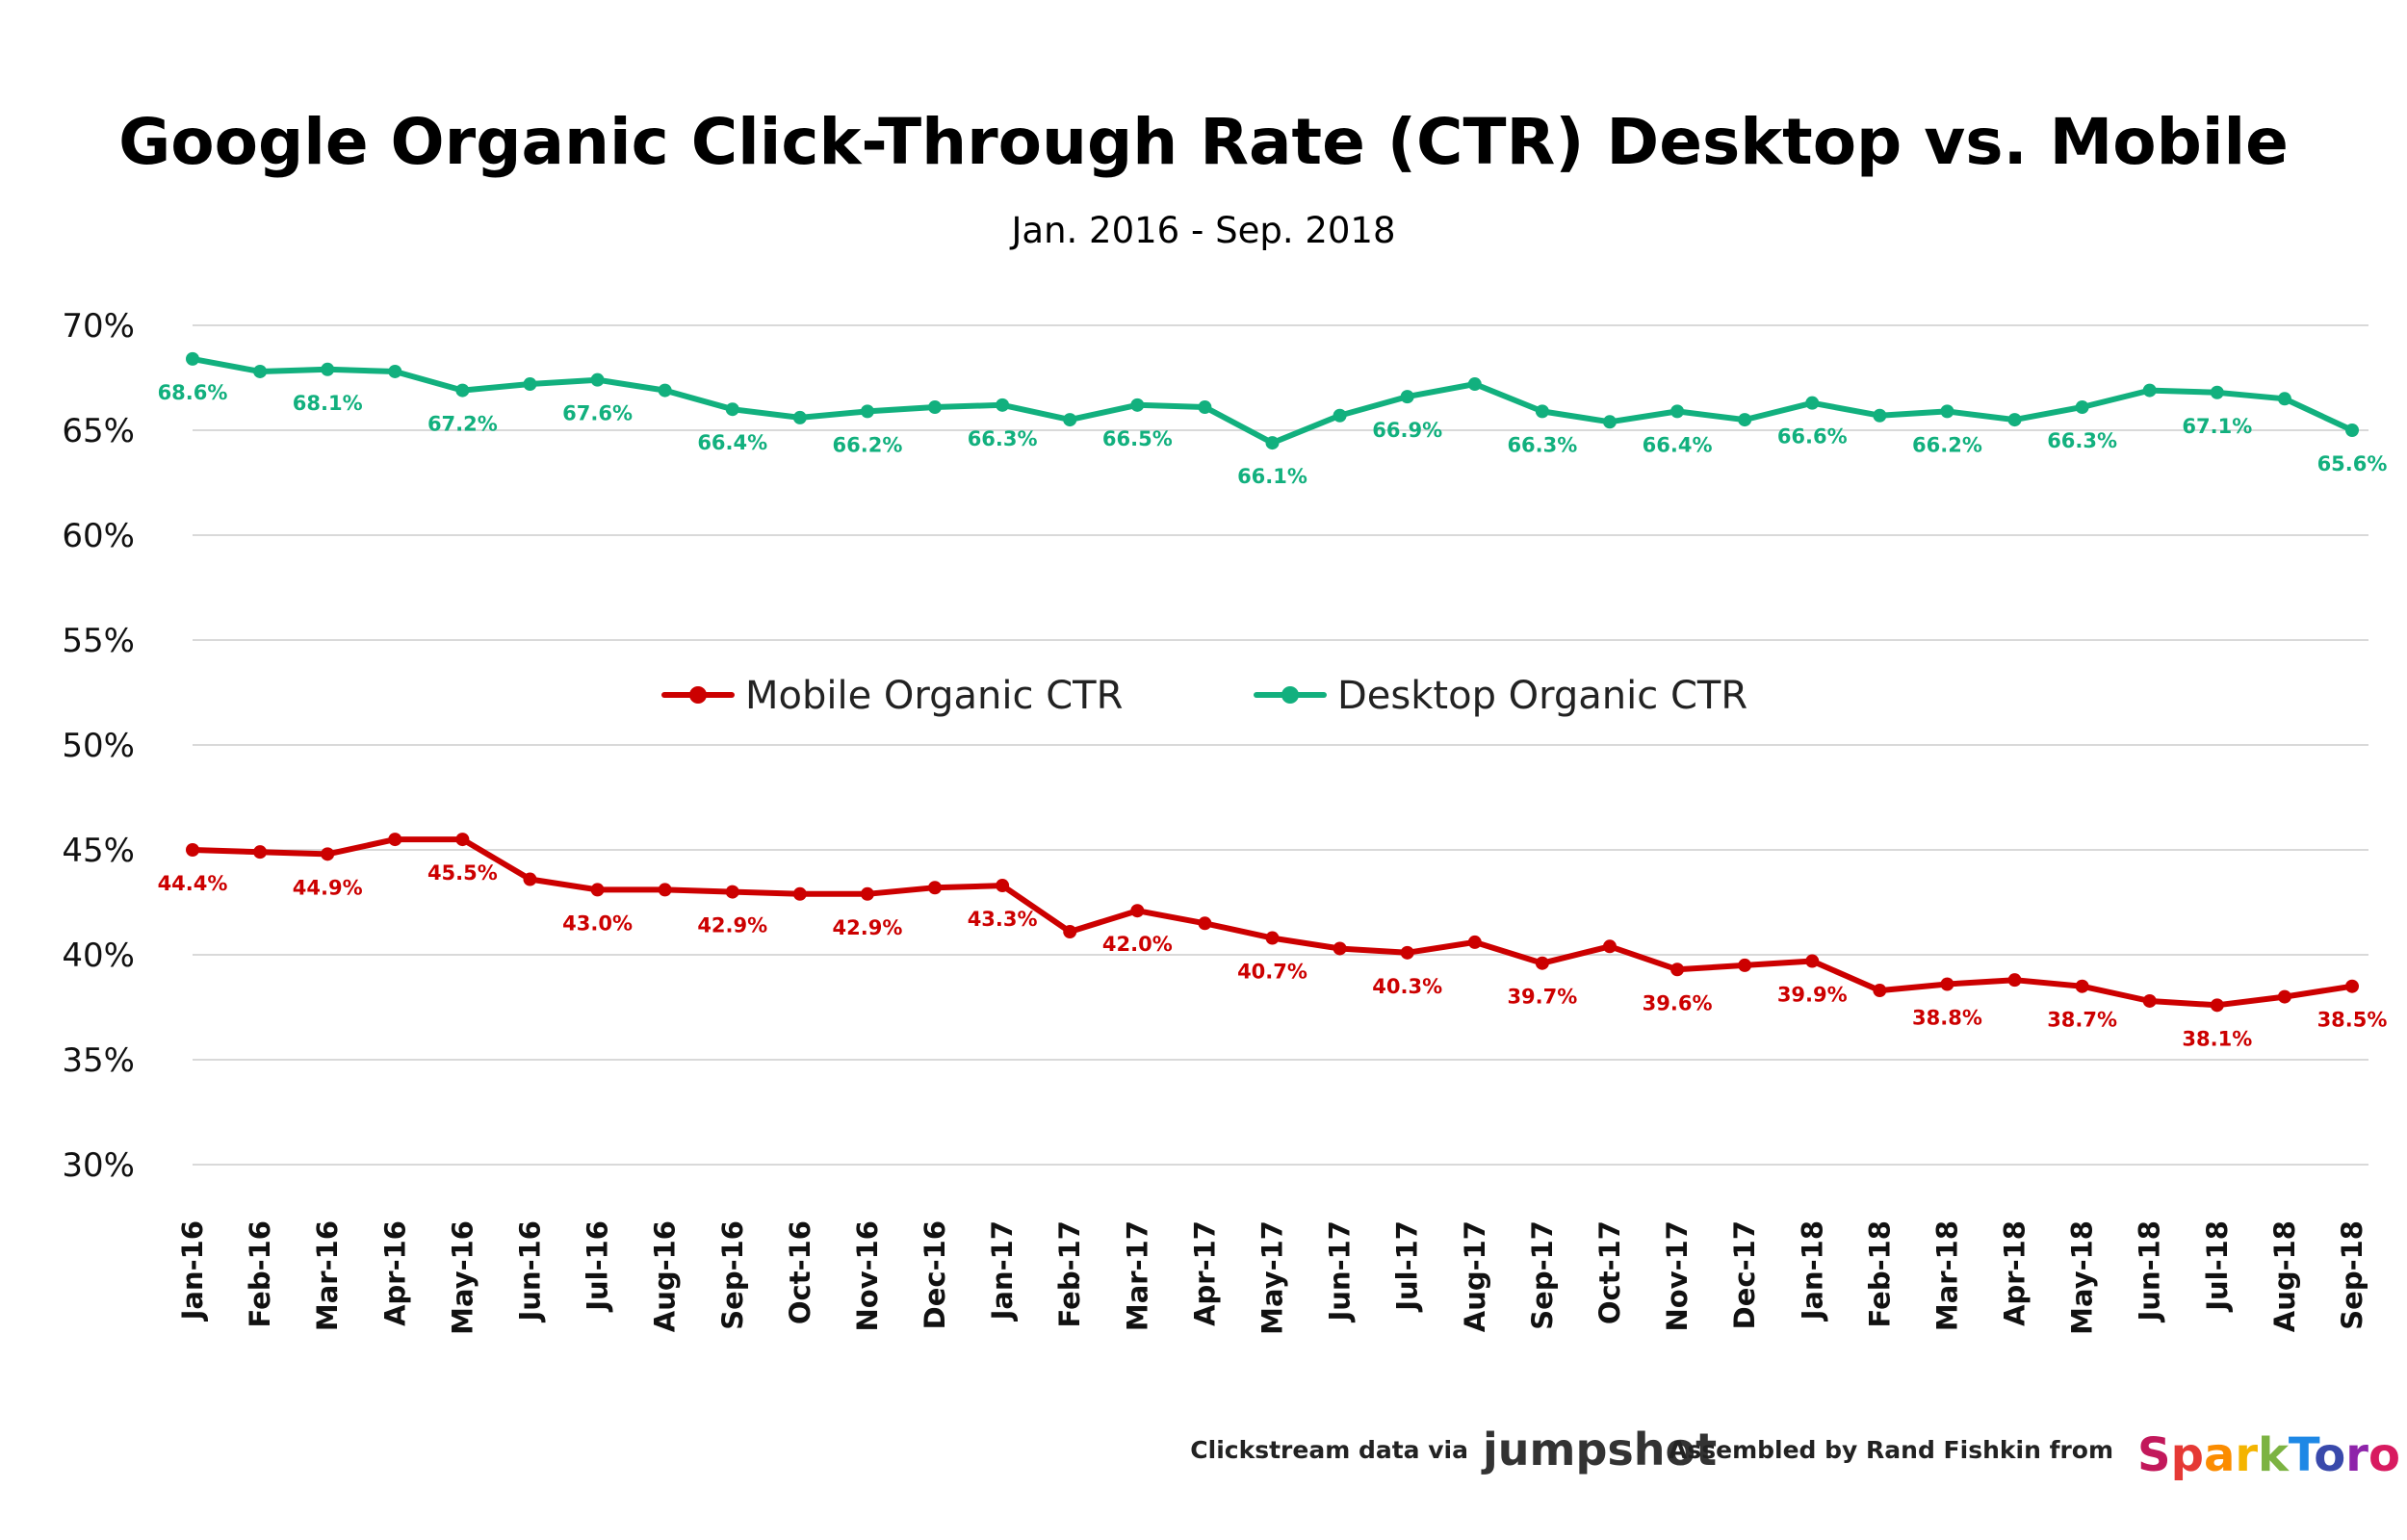 Image resolution: width=2407 pixels, height=1540 pixels. I want to click on x-tick-label: Oct-17, so click(1609, 1272).